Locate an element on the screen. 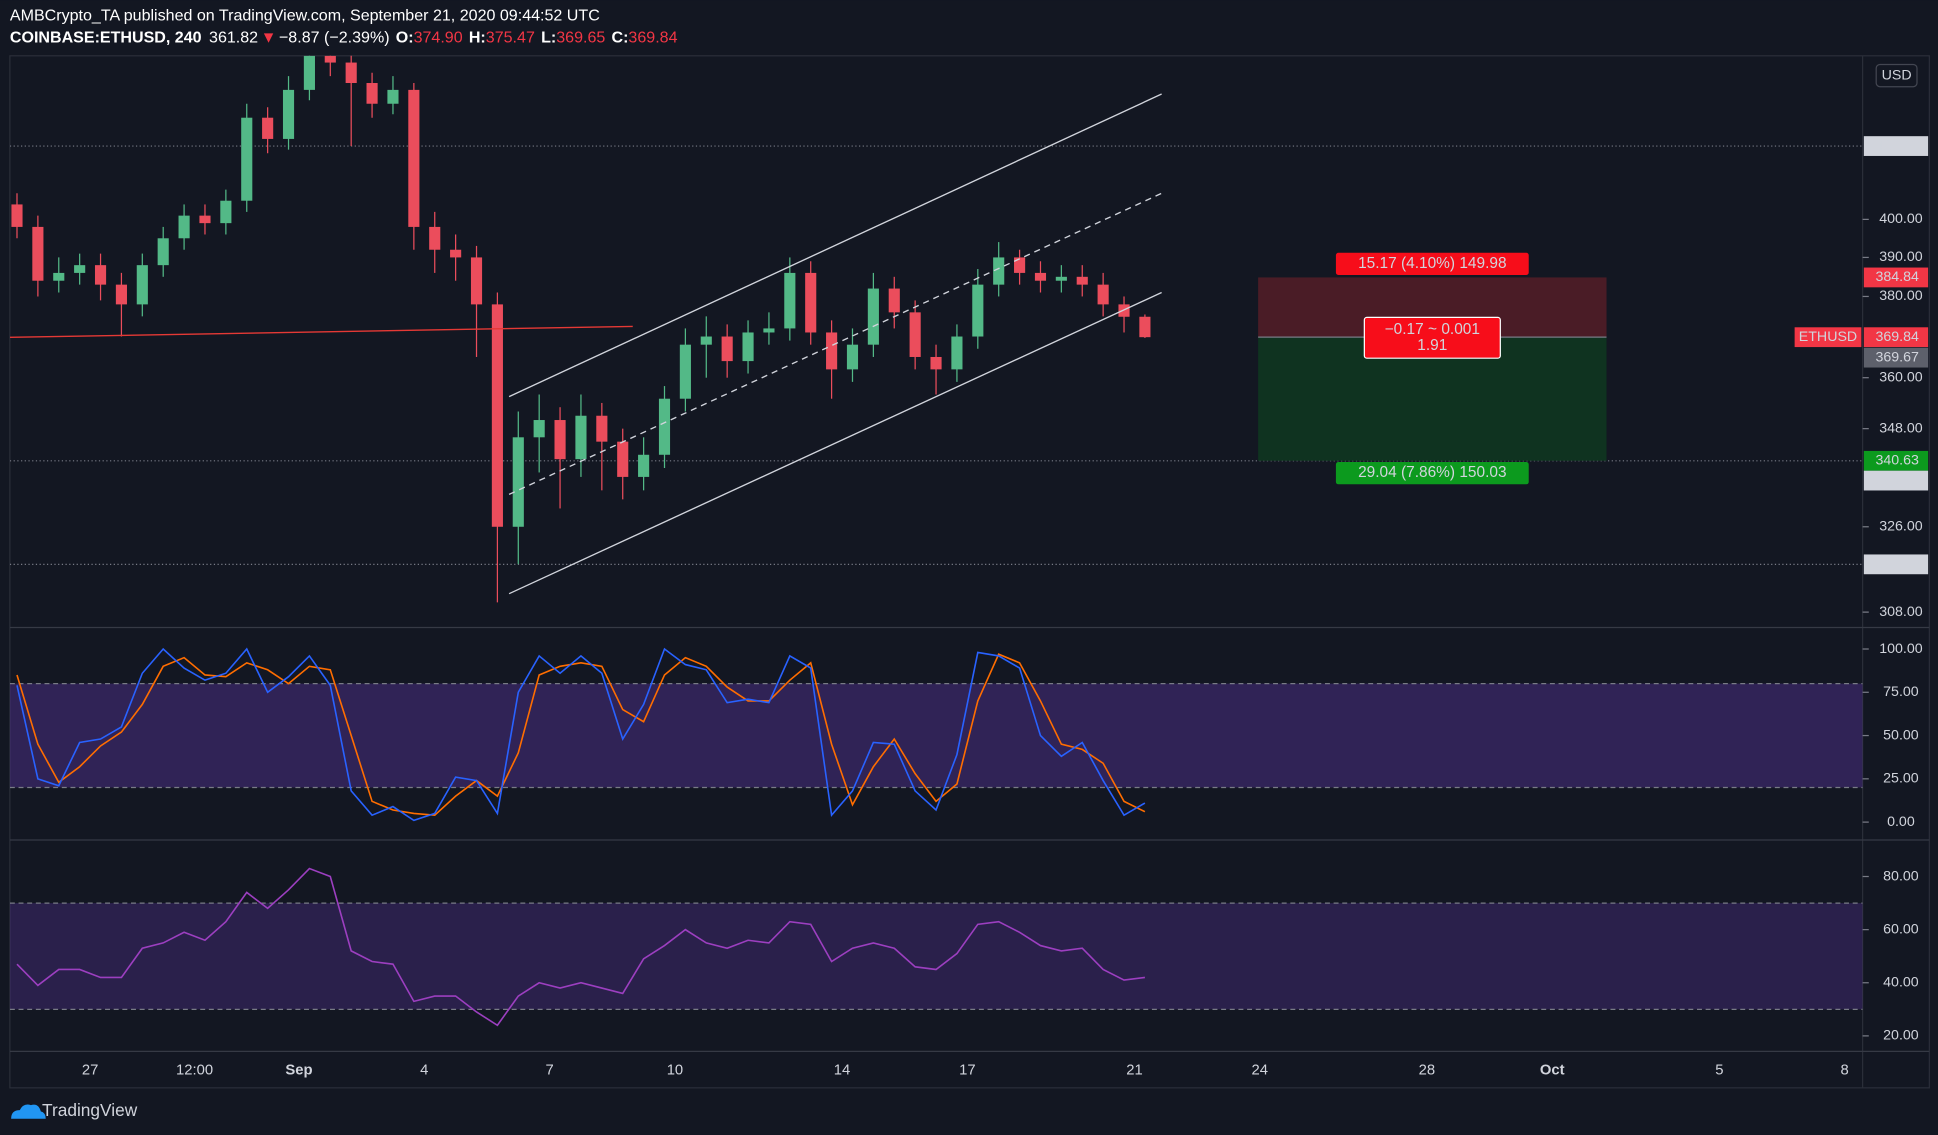 Image resolution: width=1938 pixels, height=1135 pixels. y-tick-label: 348.00 is located at coordinates (1901, 428).